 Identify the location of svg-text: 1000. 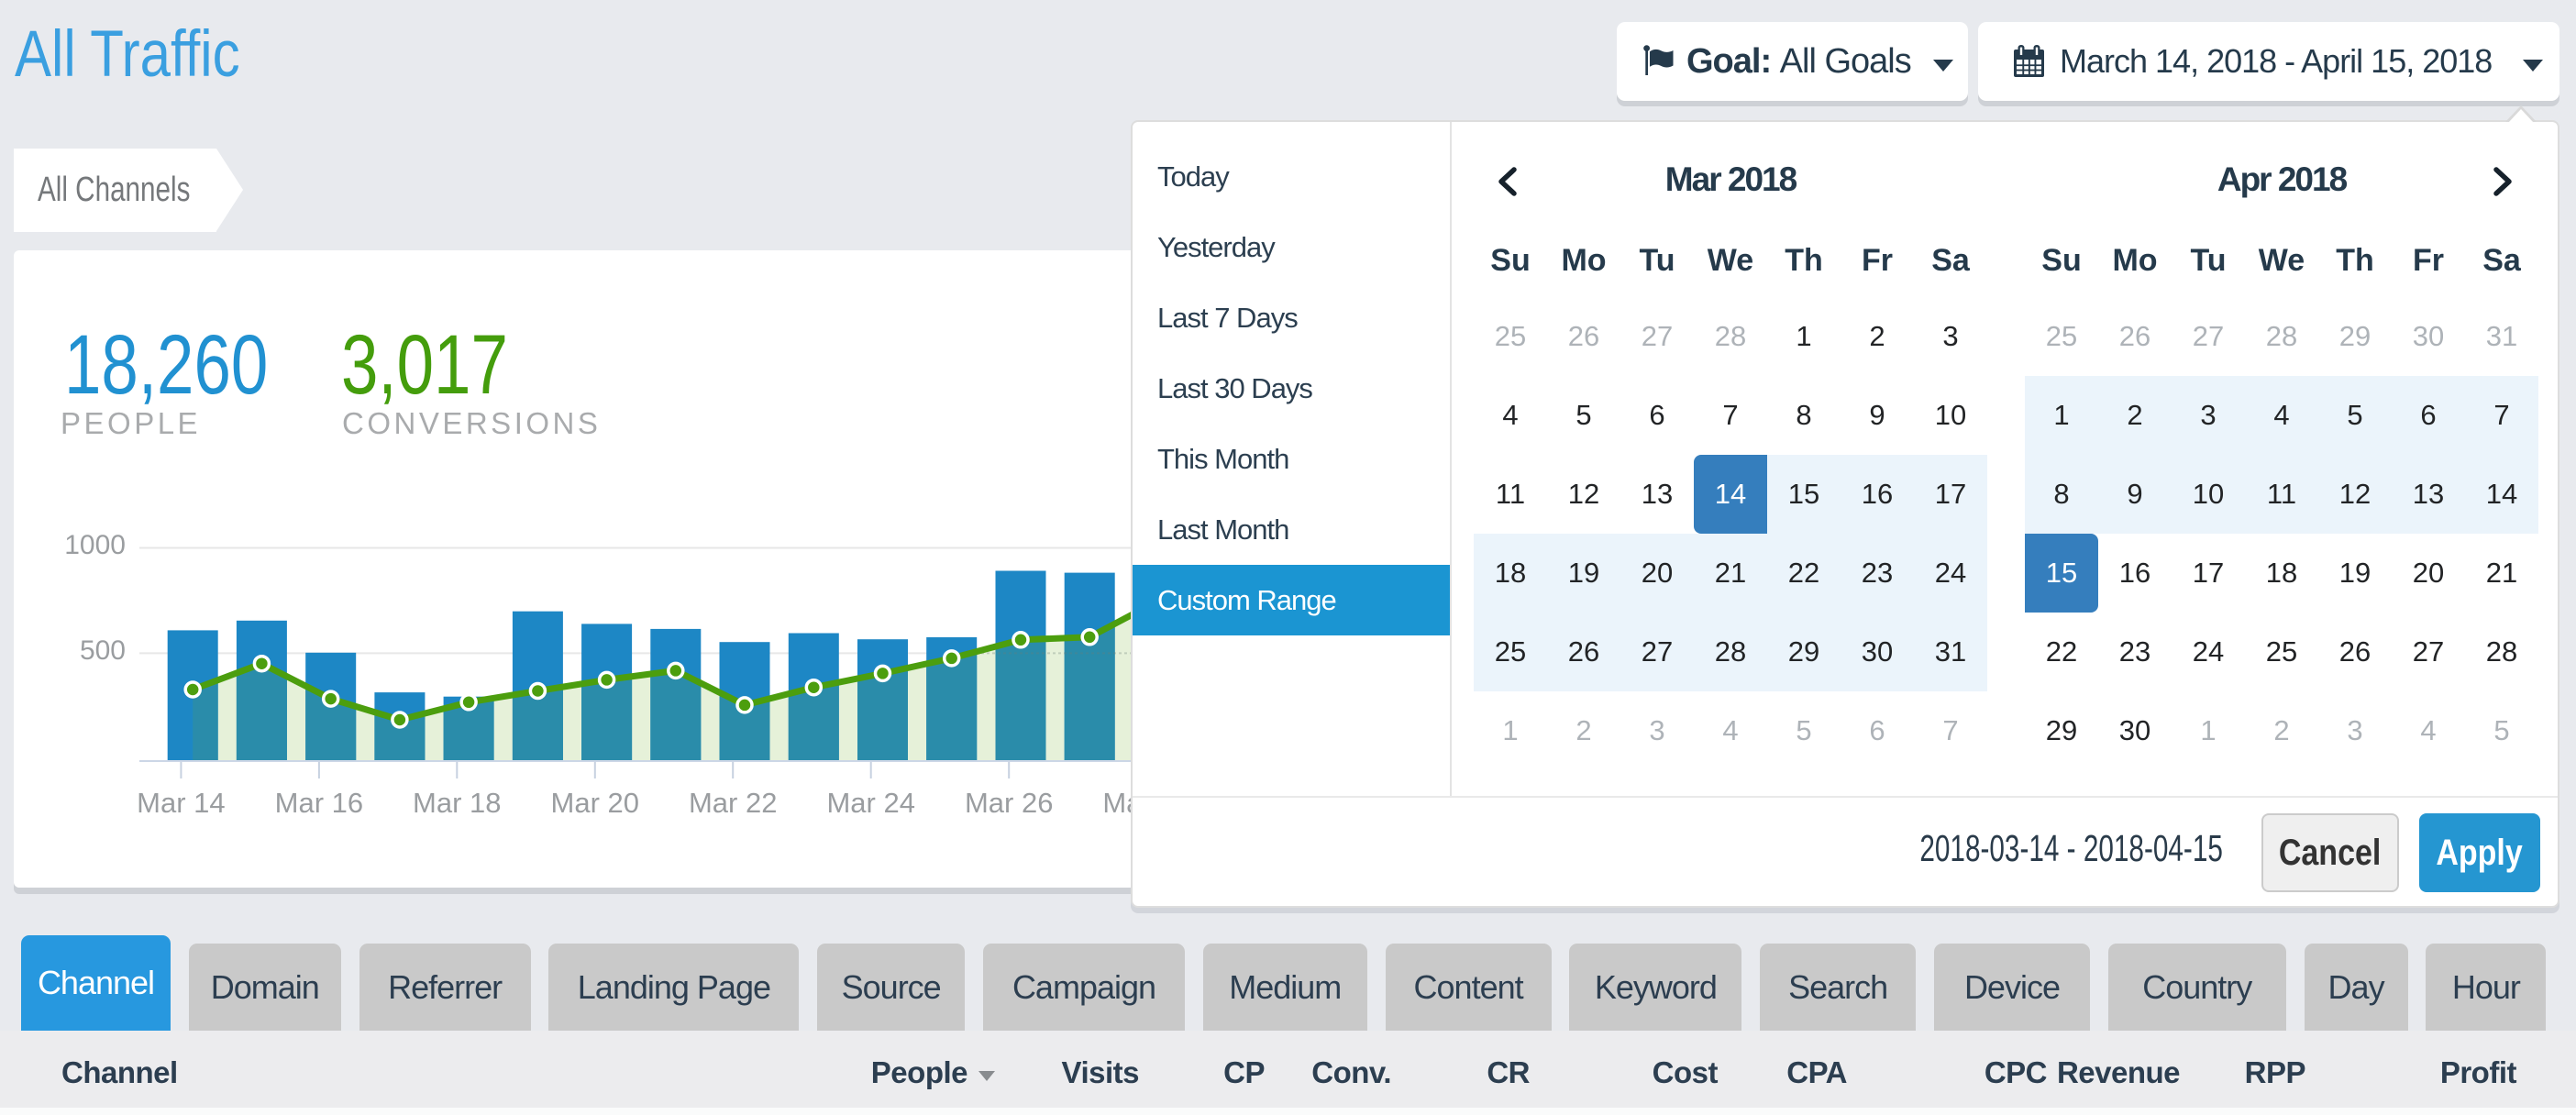
(95, 545).